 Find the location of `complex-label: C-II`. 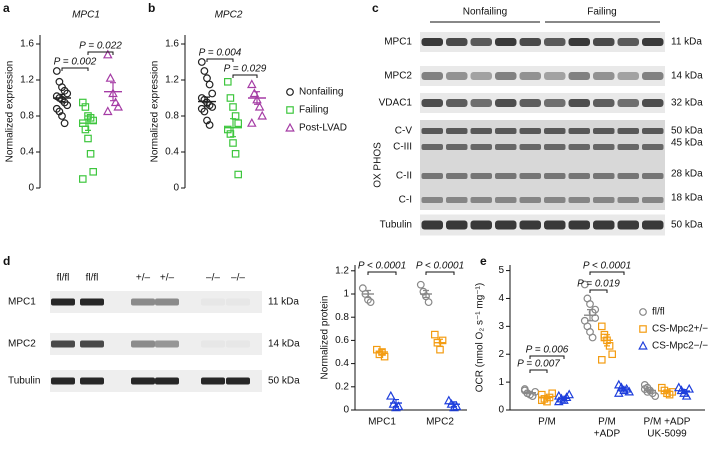

complex-label: C-II is located at coordinates (404, 176).